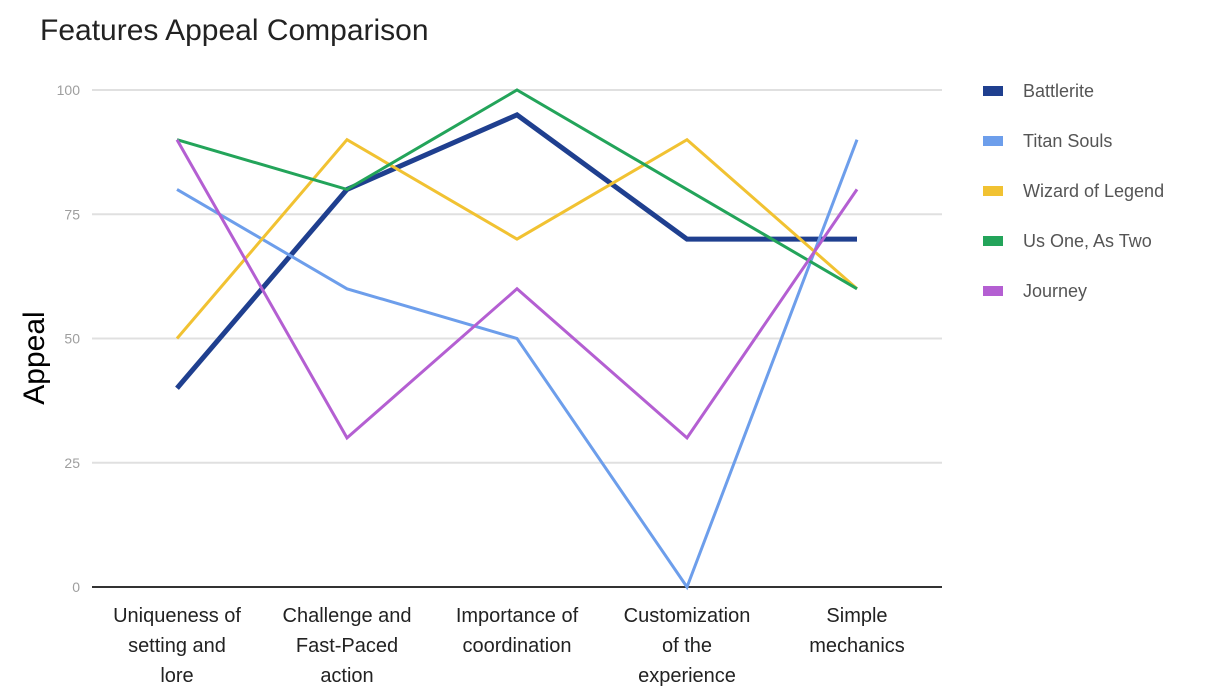 This screenshot has width=1205, height=687. What do you see at coordinates (72, 463) in the screenshot?
I see `y-tick-label: 25` at bounding box center [72, 463].